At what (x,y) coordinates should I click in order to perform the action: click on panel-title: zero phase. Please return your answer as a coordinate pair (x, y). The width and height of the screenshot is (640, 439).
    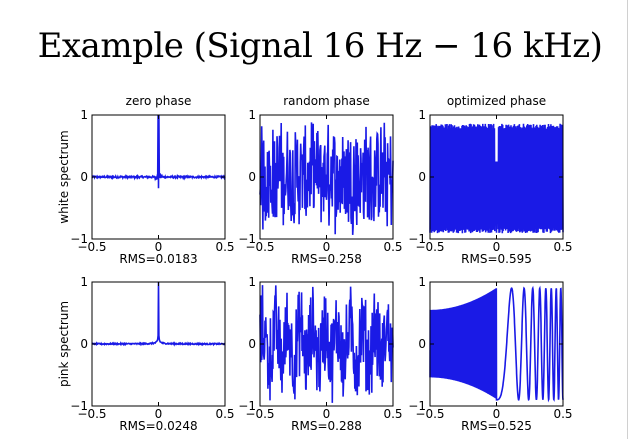
    Looking at the image, I should click on (159, 101).